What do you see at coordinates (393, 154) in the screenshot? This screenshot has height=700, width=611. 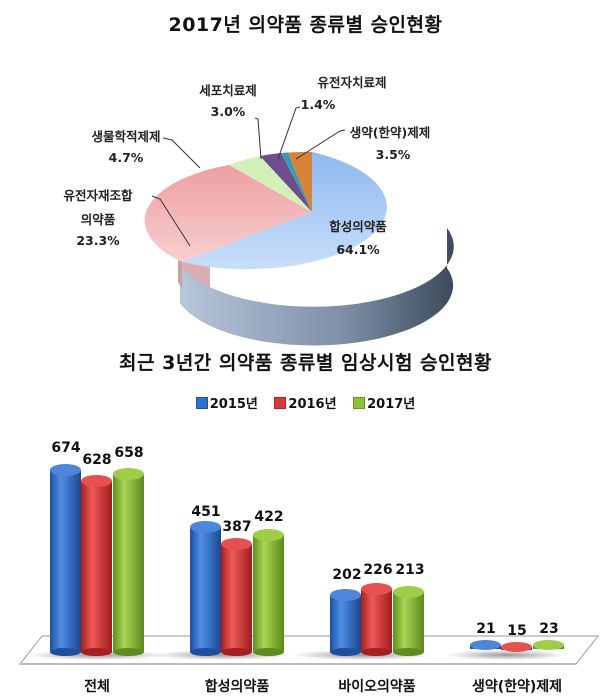 I see `slice-pct-herbal: 3.5%` at bounding box center [393, 154].